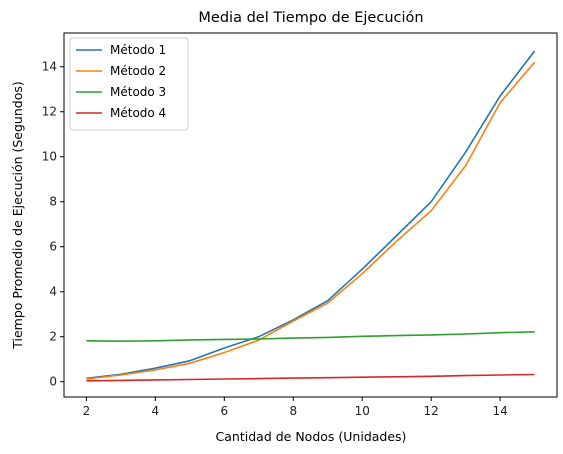  Describe the element at coordinates (138, 92) in the screenshot. I see `legend-label-3: Método 3` at that location.